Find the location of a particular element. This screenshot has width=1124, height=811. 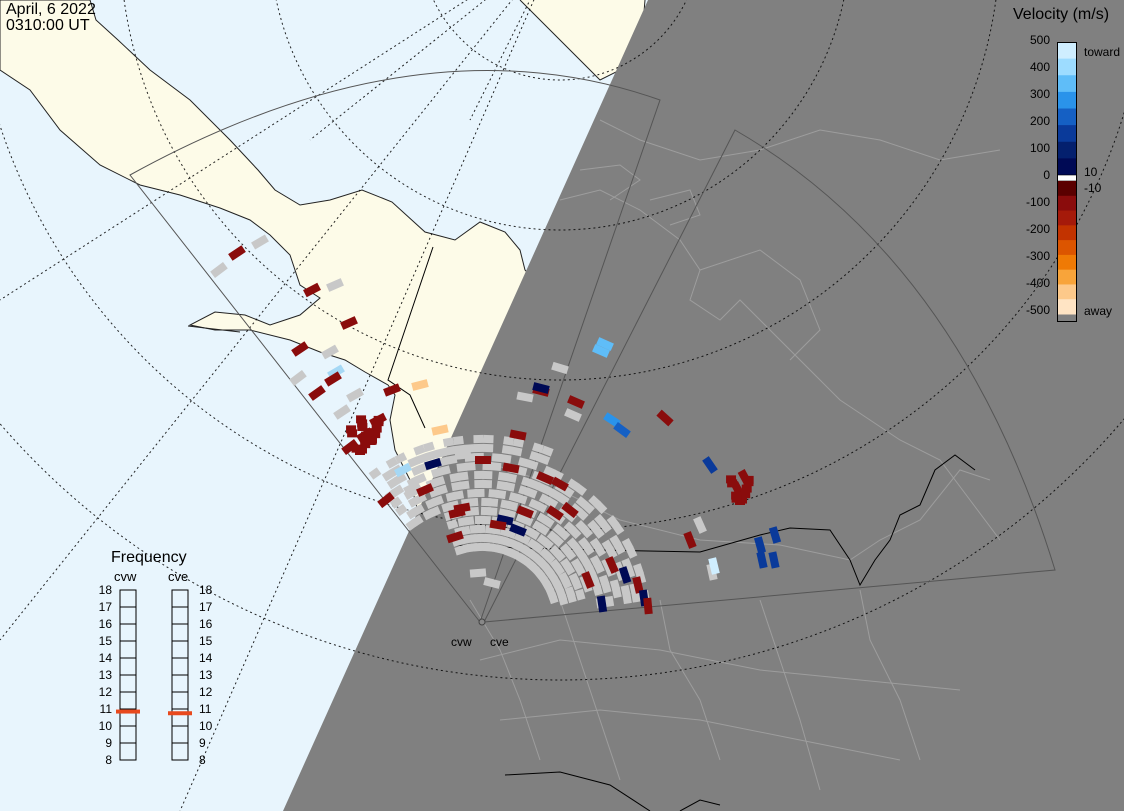

radar-label-cve: cve is located at coordinates (499, 642).